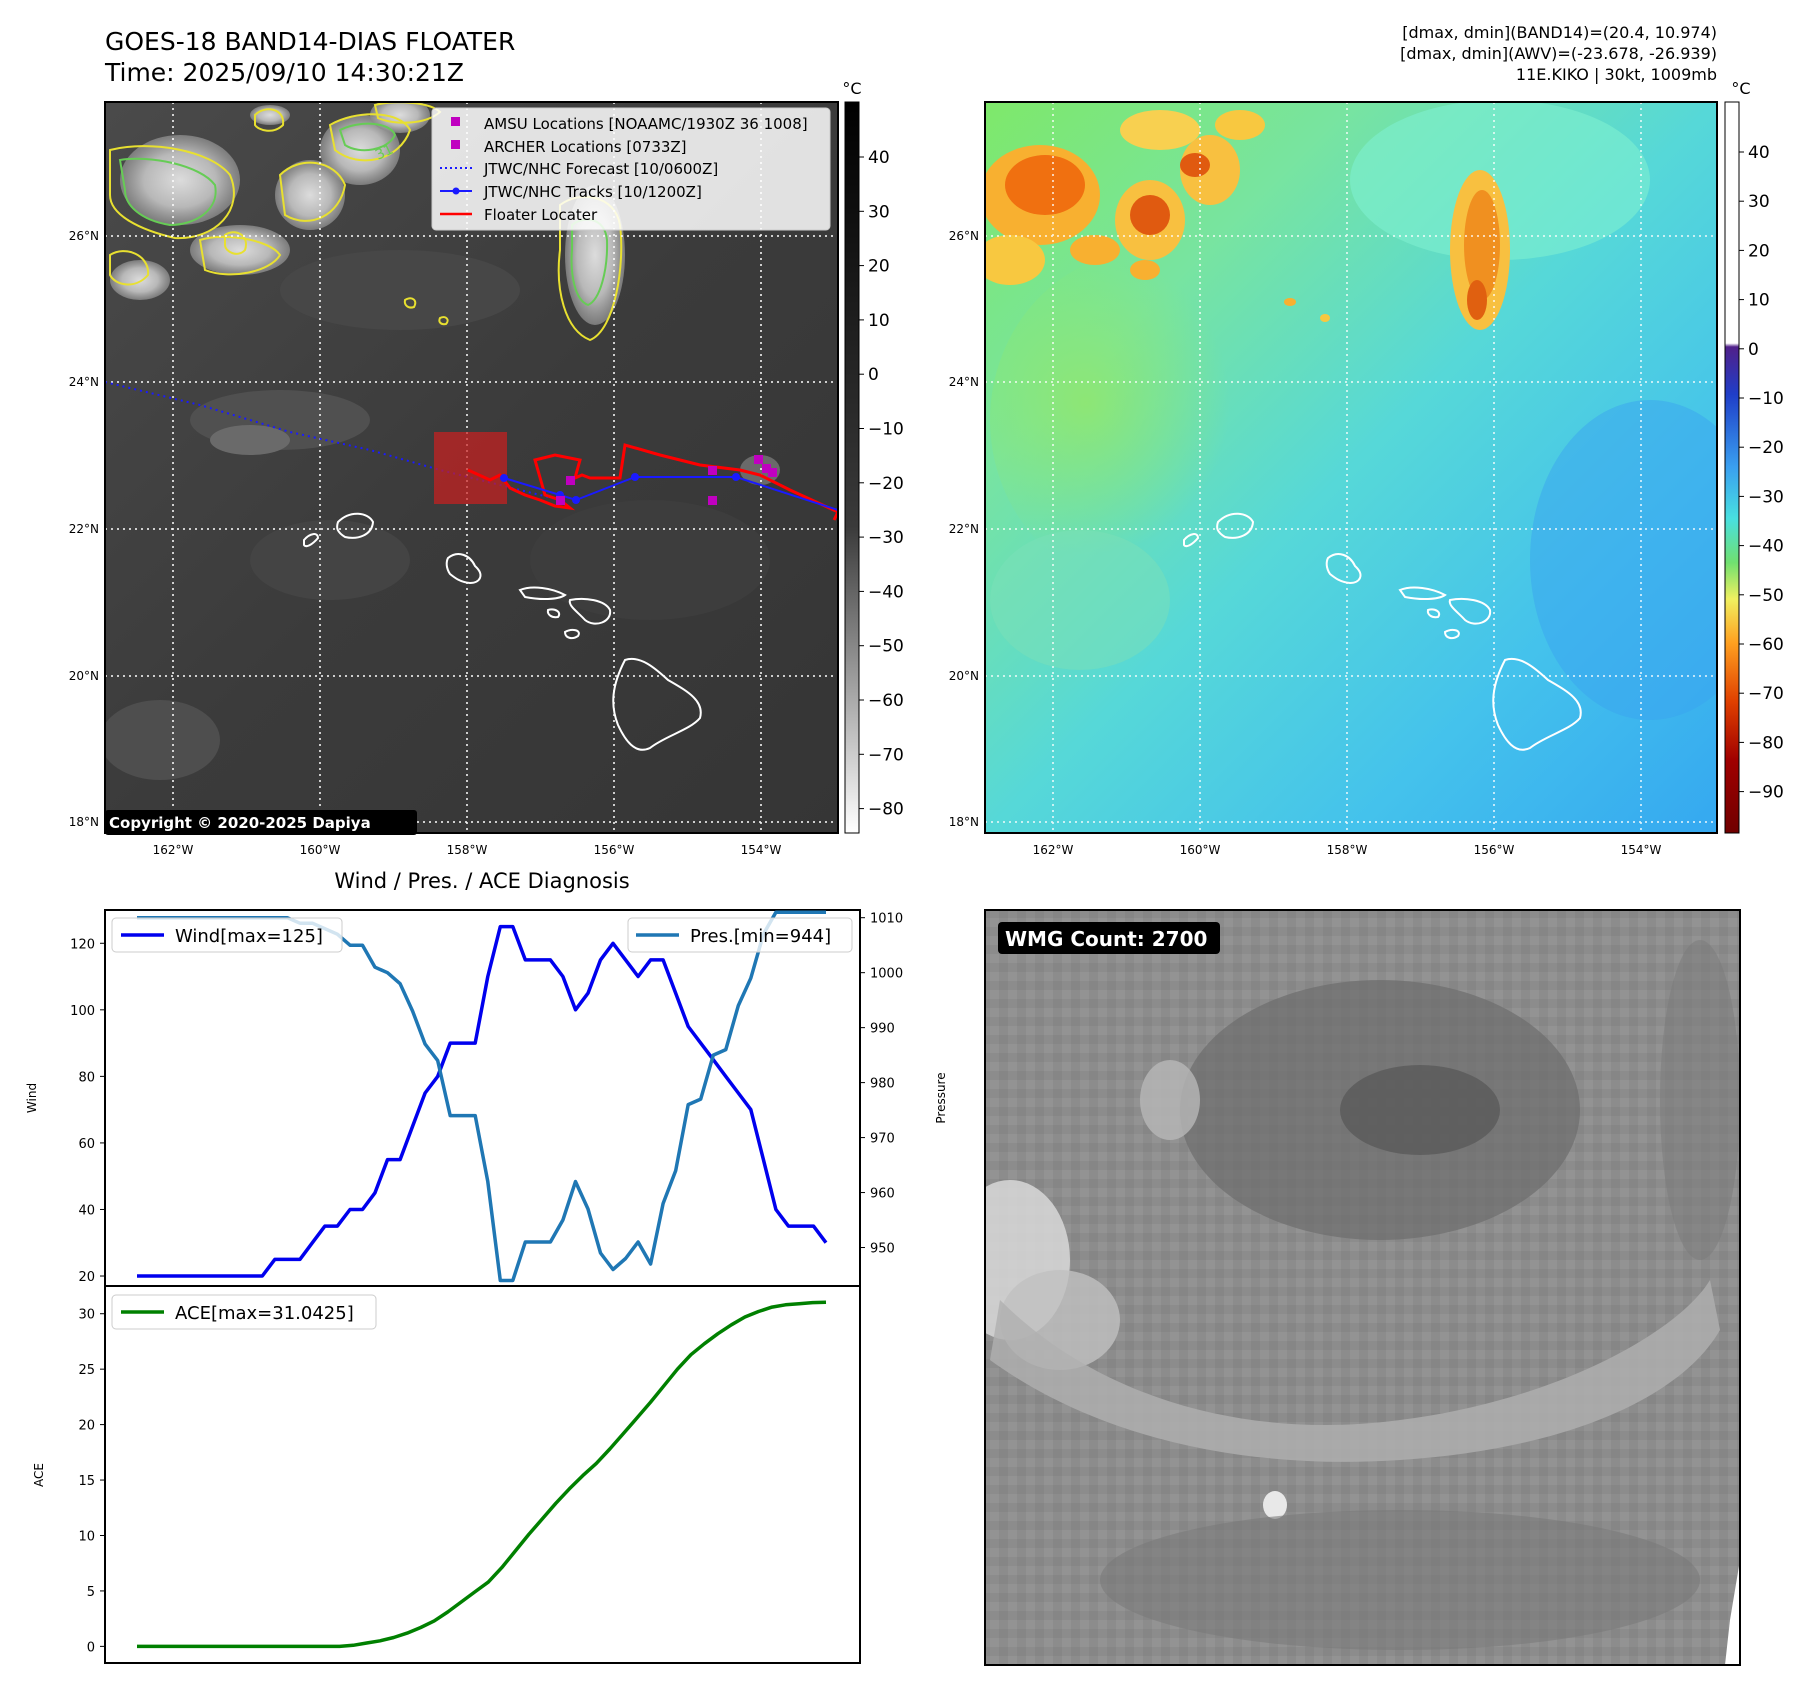  I want to click on wv-lon-label: 154°W, so click(1641, 850).